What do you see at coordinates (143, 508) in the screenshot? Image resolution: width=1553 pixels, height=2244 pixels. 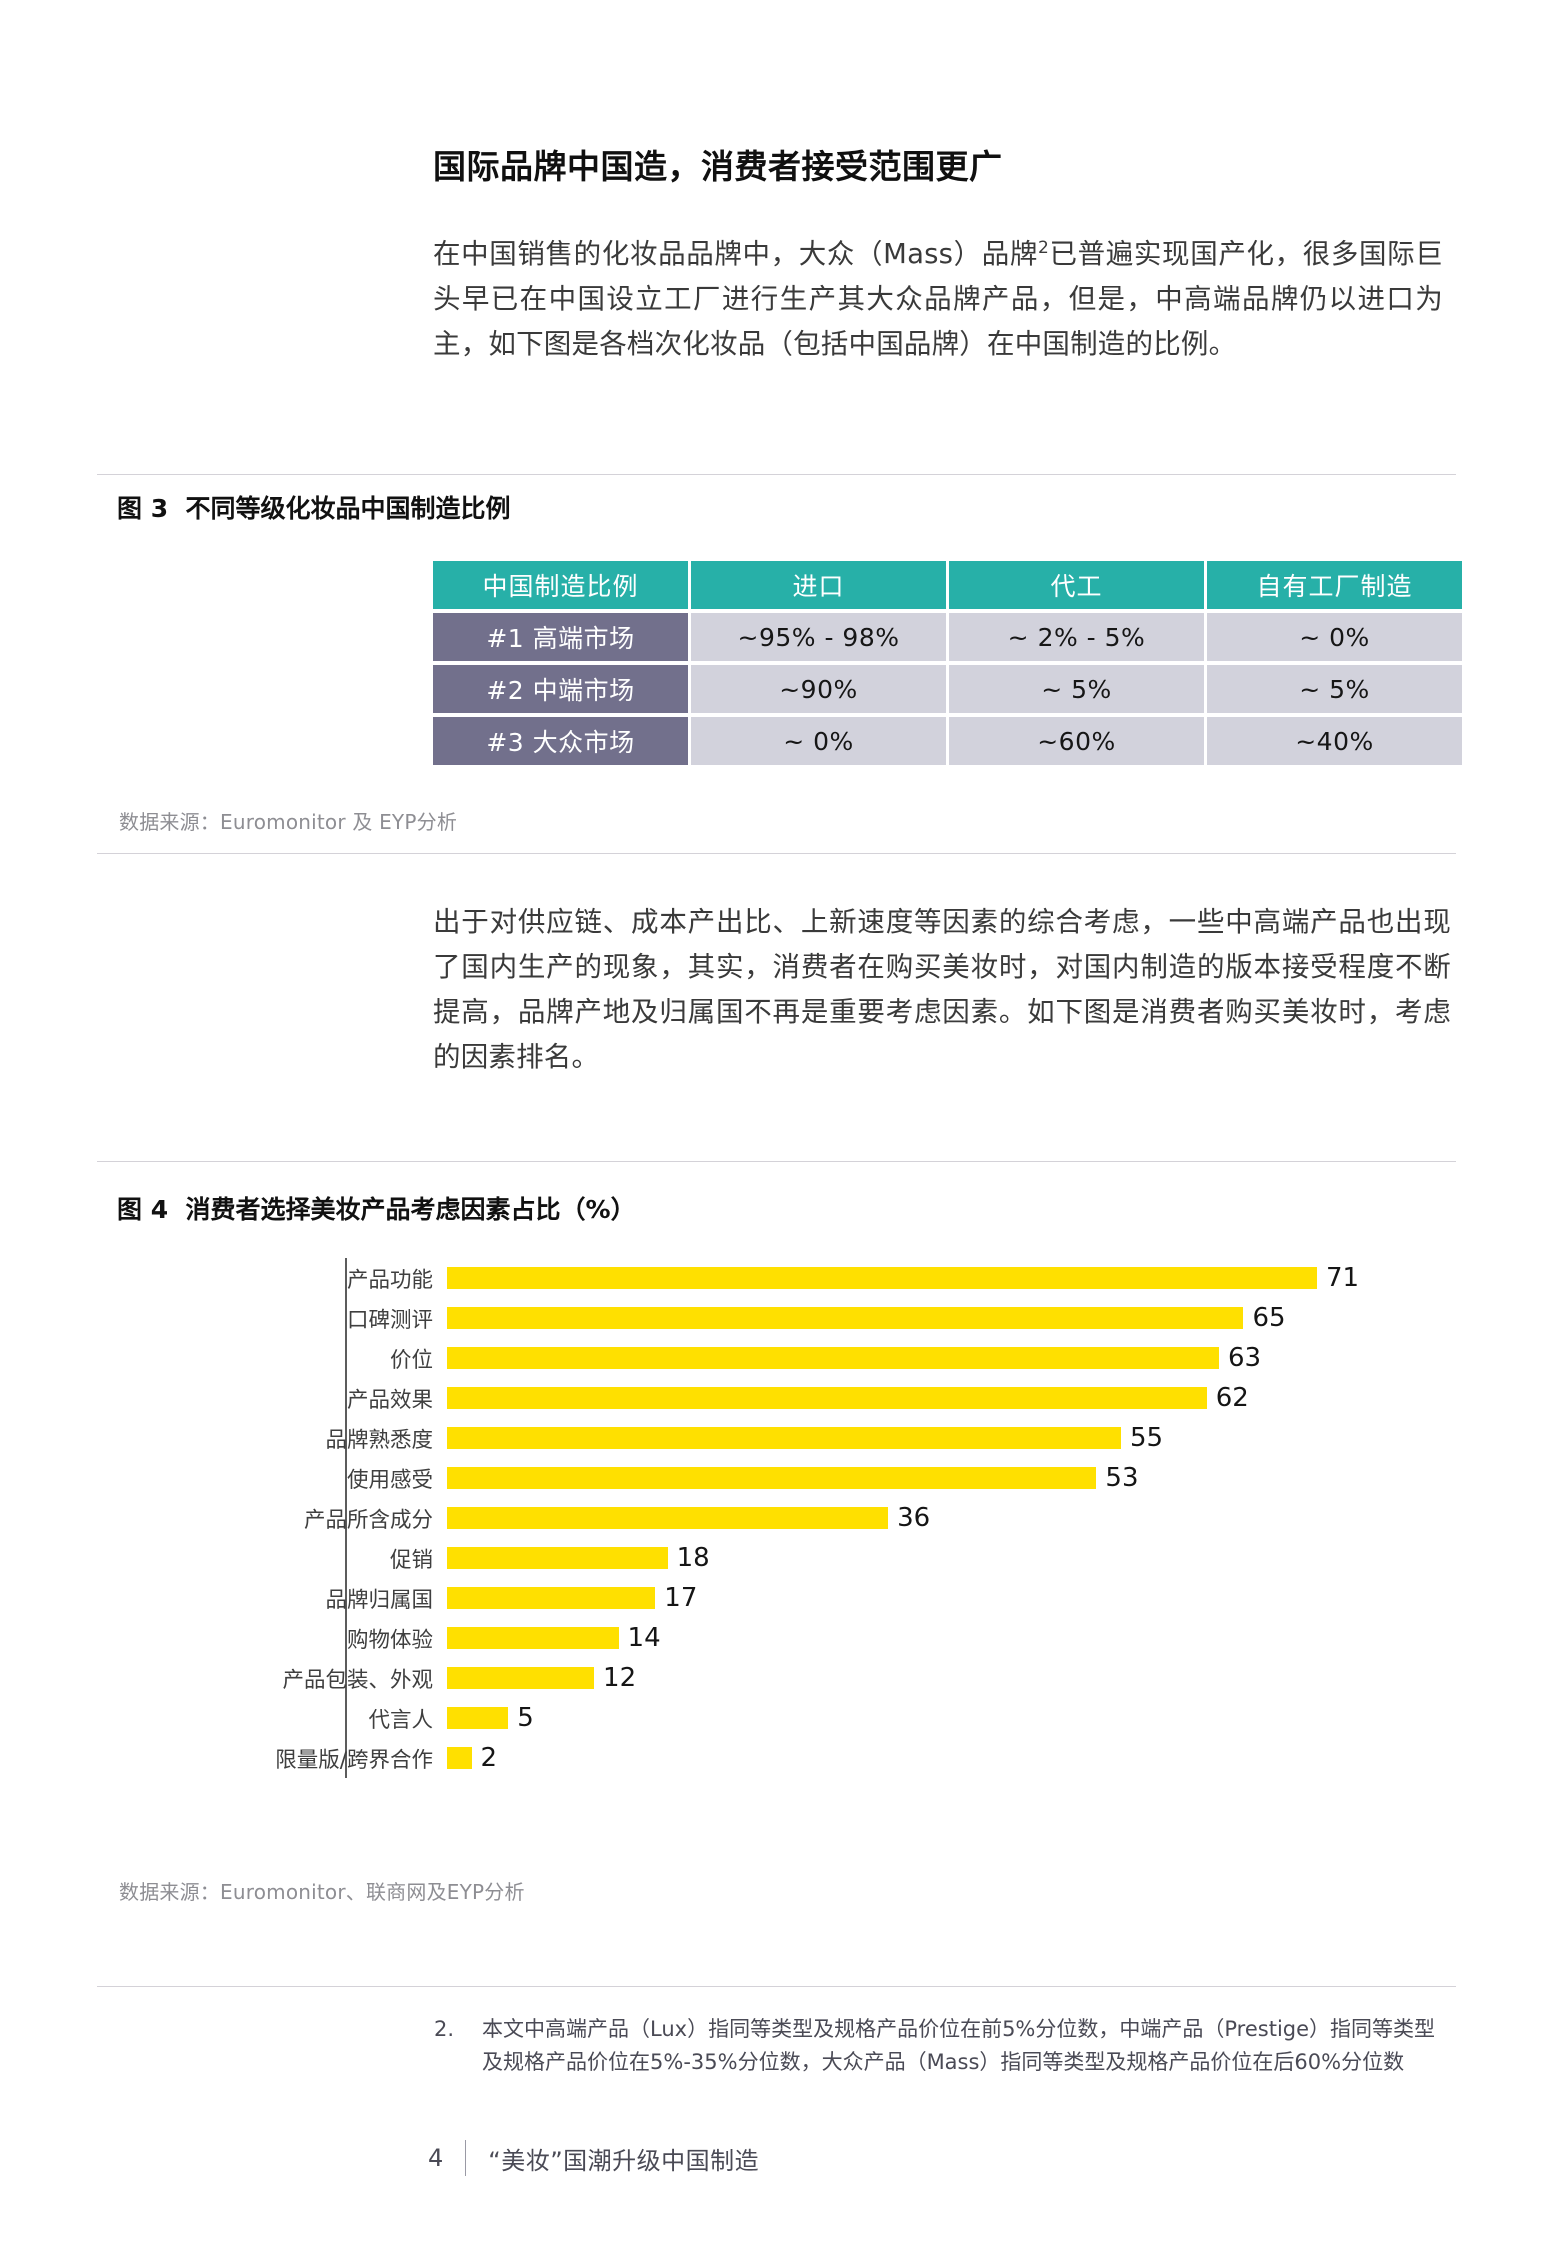 I see `figure3-caption-number: 图 3` at bounding box center [143, 508].